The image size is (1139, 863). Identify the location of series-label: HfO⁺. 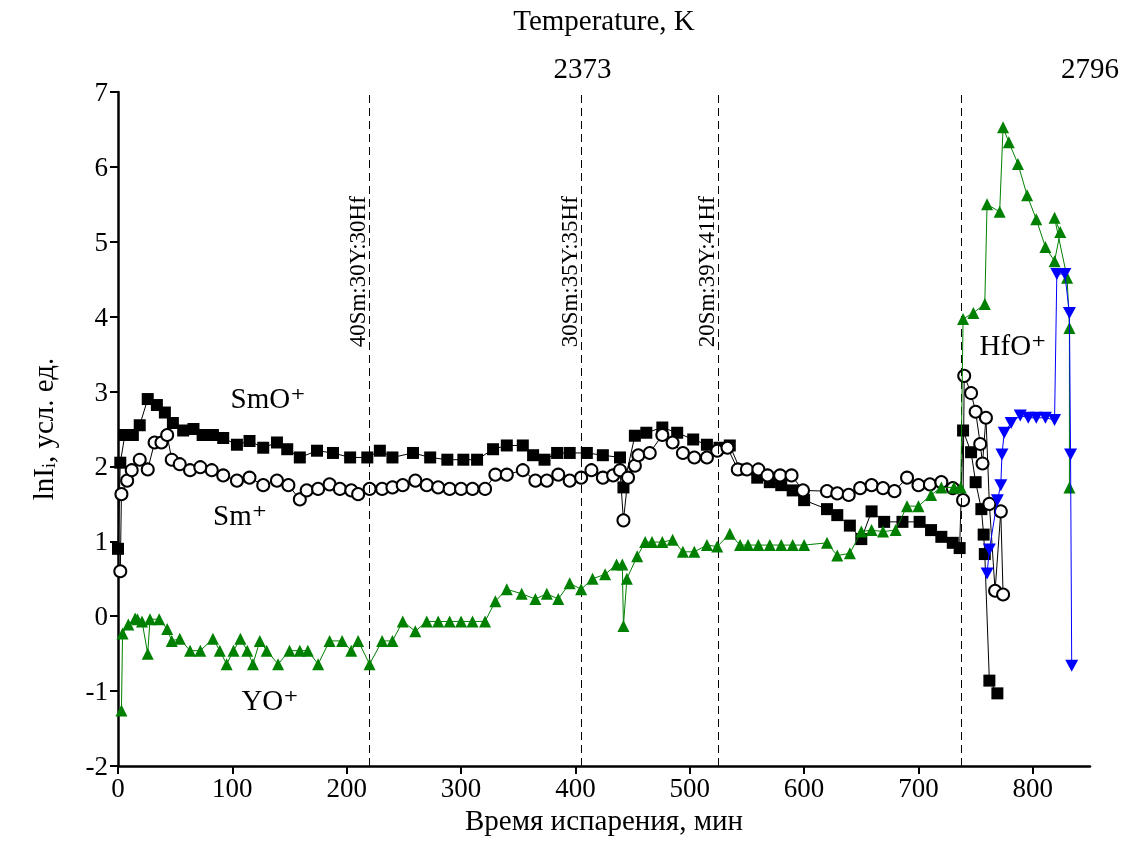
(1013, 345).